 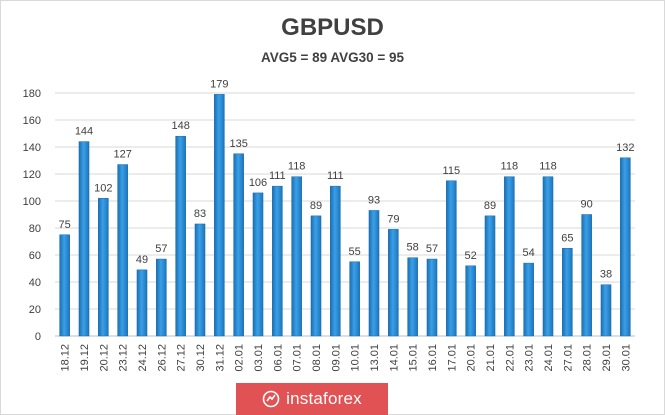 What do you see at coordinates (35, 229) in the screenshot?
I see `y-tick-label: 80` at bounding box center [35, 229].